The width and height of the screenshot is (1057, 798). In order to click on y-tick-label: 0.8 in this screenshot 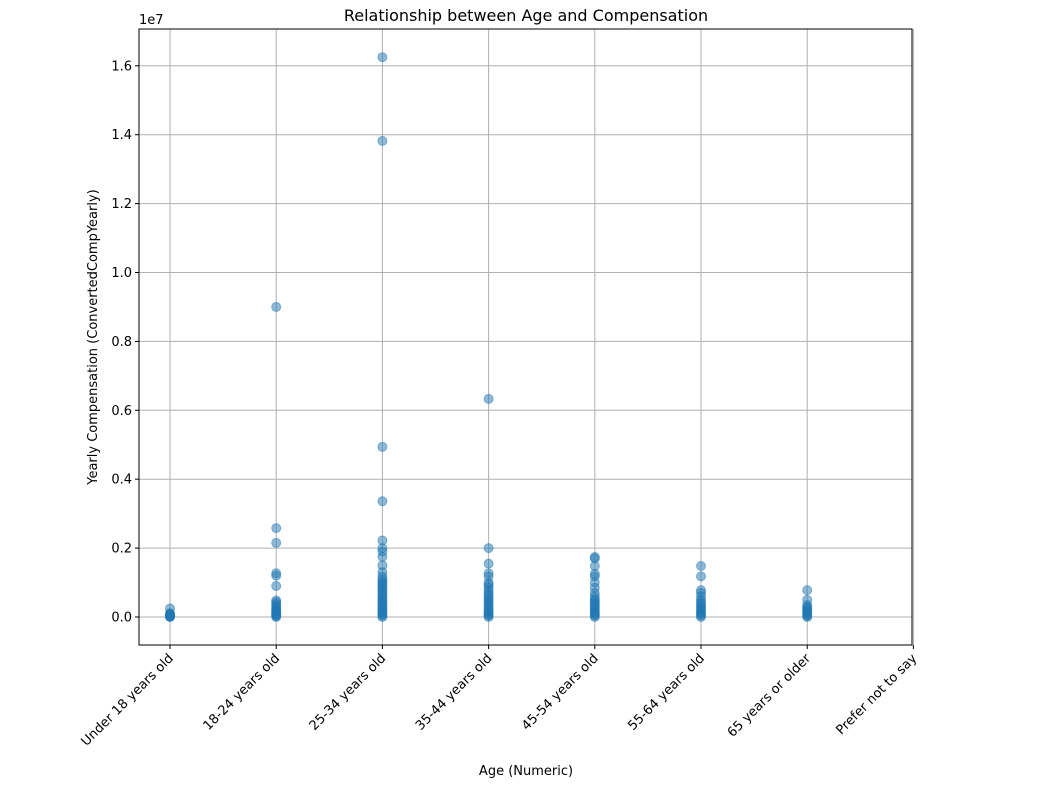, I will do `click(121, 342)`.